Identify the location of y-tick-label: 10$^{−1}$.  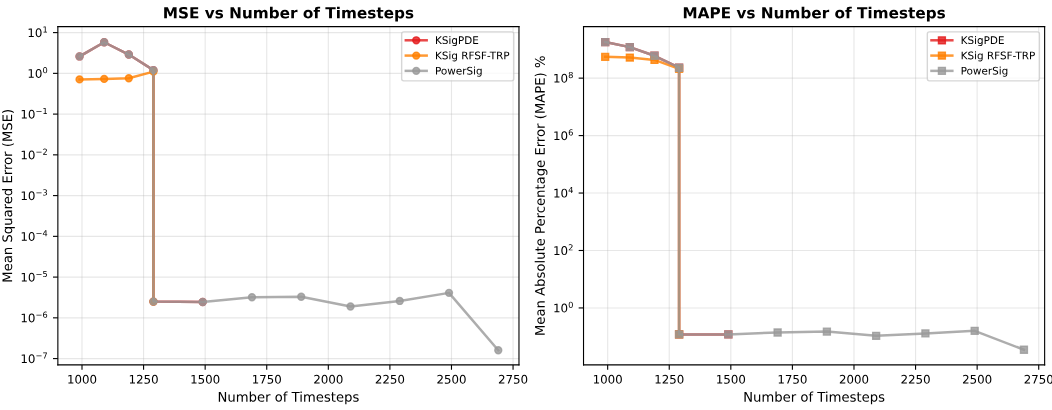
(34, 113).